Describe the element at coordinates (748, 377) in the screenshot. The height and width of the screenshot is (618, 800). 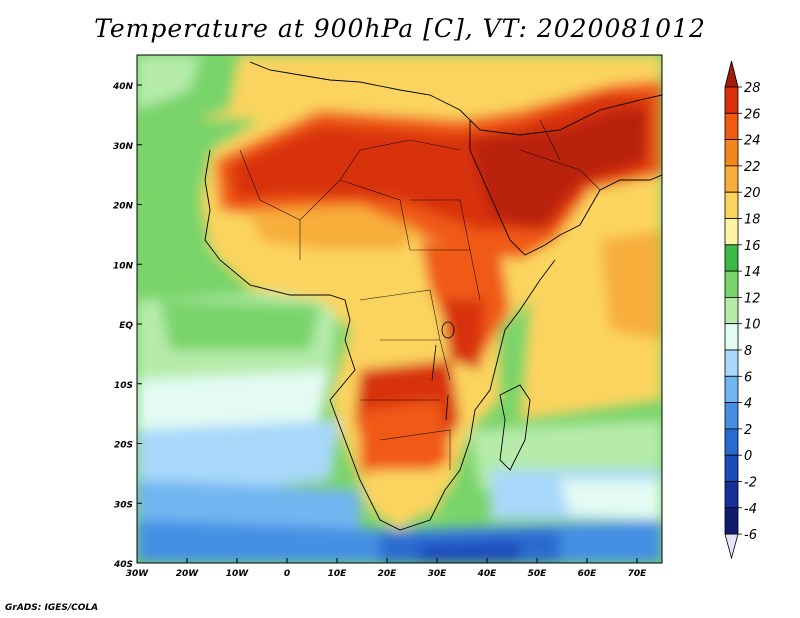
I see `colorbar-label: 6` at that location.